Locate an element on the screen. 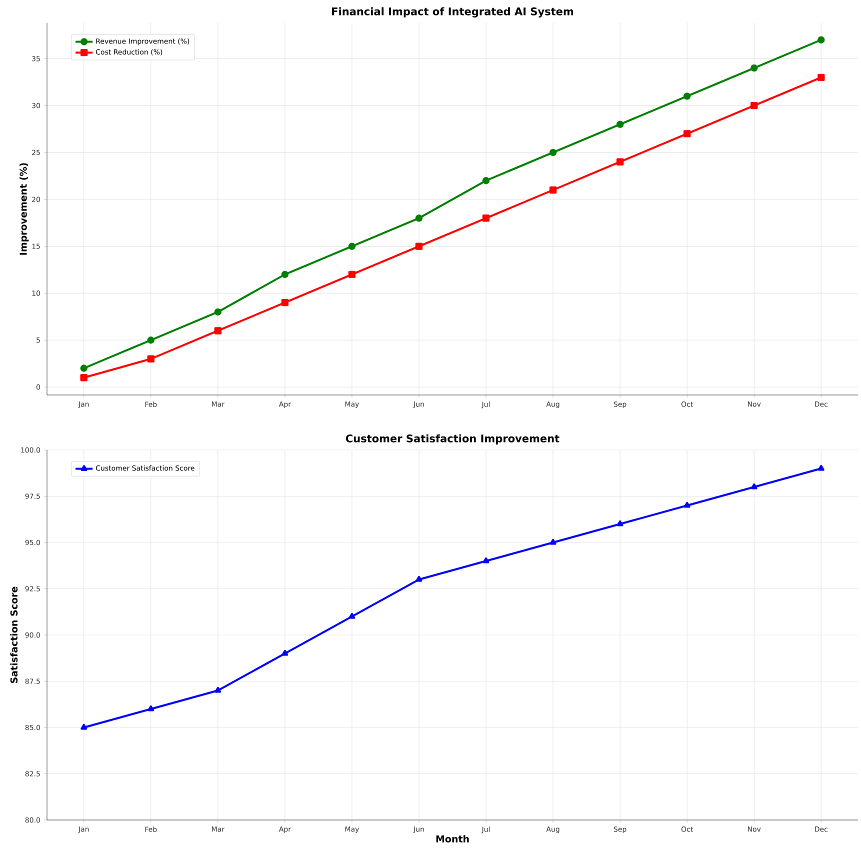 This screenshot has width=861, height=863. chart-title: Customer Satisfaction Improvement is located at coordinates (453, 439).